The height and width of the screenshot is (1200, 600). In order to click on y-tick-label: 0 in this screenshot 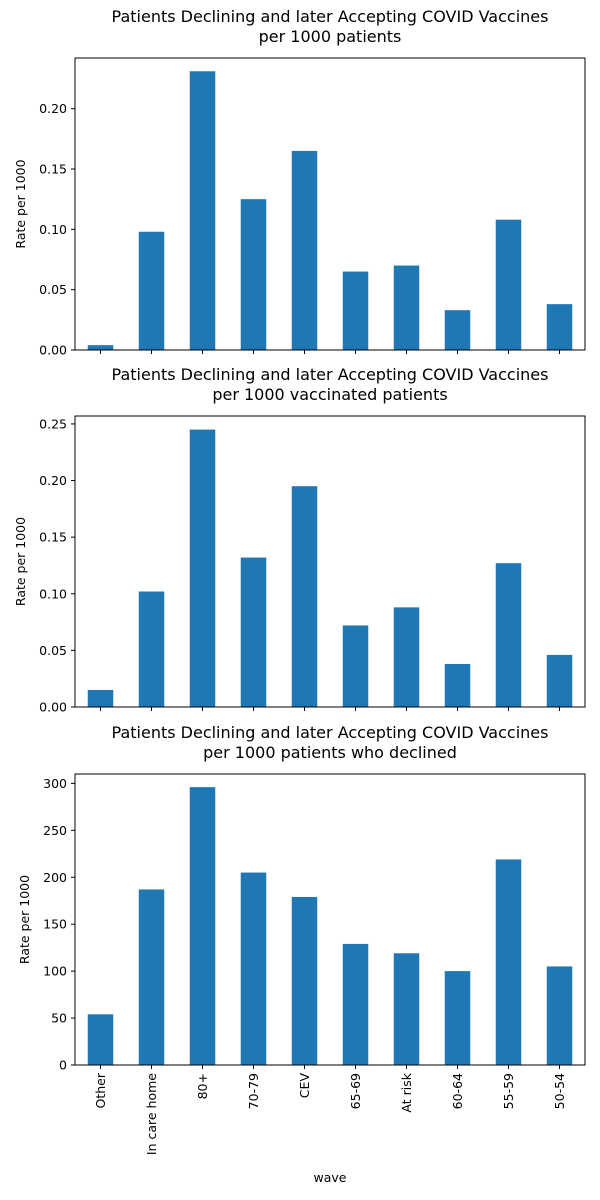, I will do `click(63, 1065)`.